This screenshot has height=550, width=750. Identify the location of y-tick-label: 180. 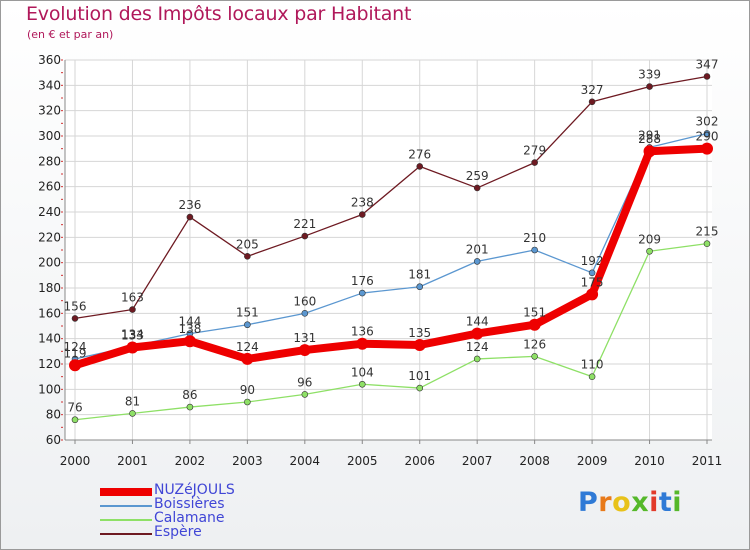
(49, 288).